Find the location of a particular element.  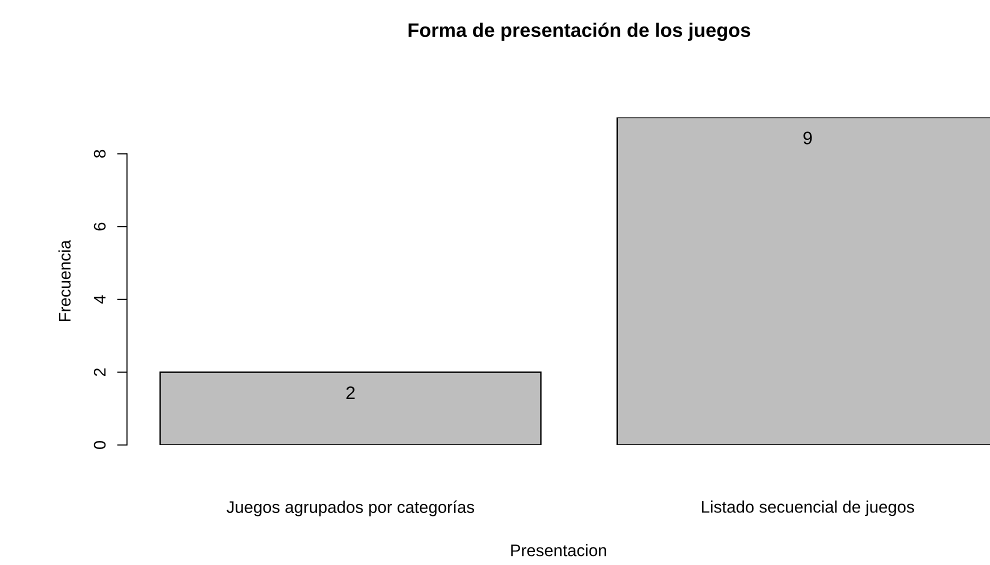

x-tick-label: Listado secuencial de juegos is located at coordinates (808, 508).